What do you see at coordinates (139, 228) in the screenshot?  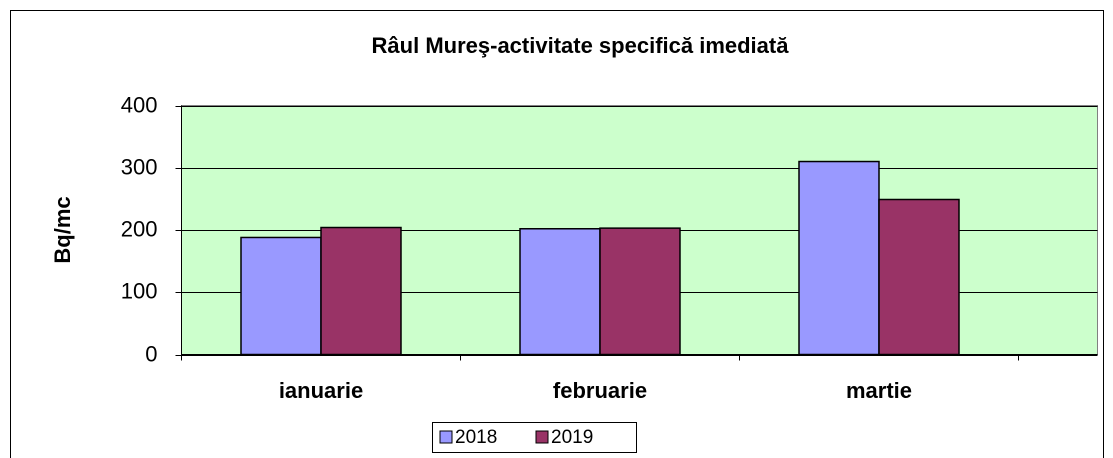 I see `y-tick-label: 200` at bounding box center [139, 228].